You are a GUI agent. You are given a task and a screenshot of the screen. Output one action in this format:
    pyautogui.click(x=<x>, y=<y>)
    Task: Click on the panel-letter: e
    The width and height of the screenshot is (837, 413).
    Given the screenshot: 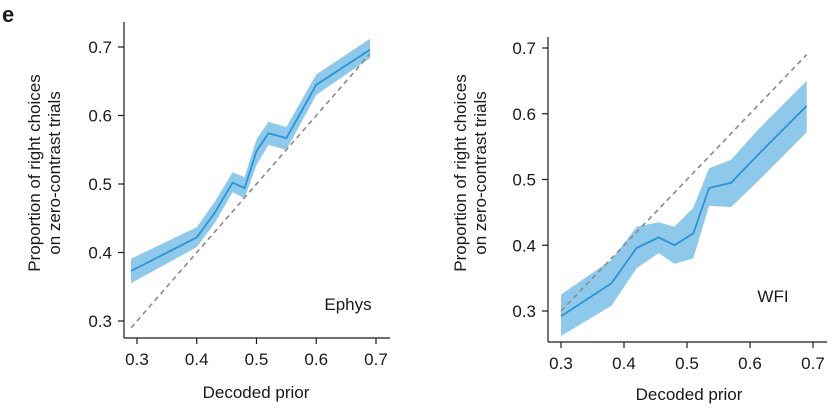 What is the action you would take?
    pyautogui.click(x=8, y=14)
    